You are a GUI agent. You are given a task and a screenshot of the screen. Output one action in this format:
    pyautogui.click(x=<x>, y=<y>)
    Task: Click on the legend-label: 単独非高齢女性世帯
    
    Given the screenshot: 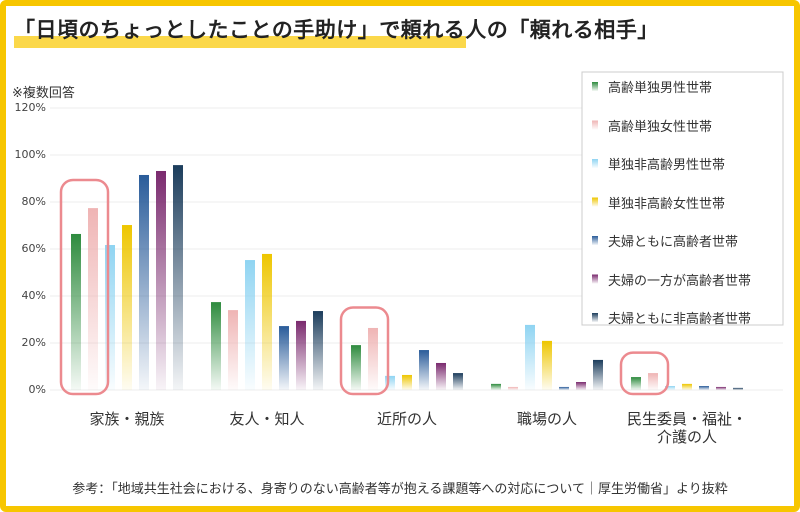 What is the action you would take?
    pyautogui.click(x=667, y=204)
    